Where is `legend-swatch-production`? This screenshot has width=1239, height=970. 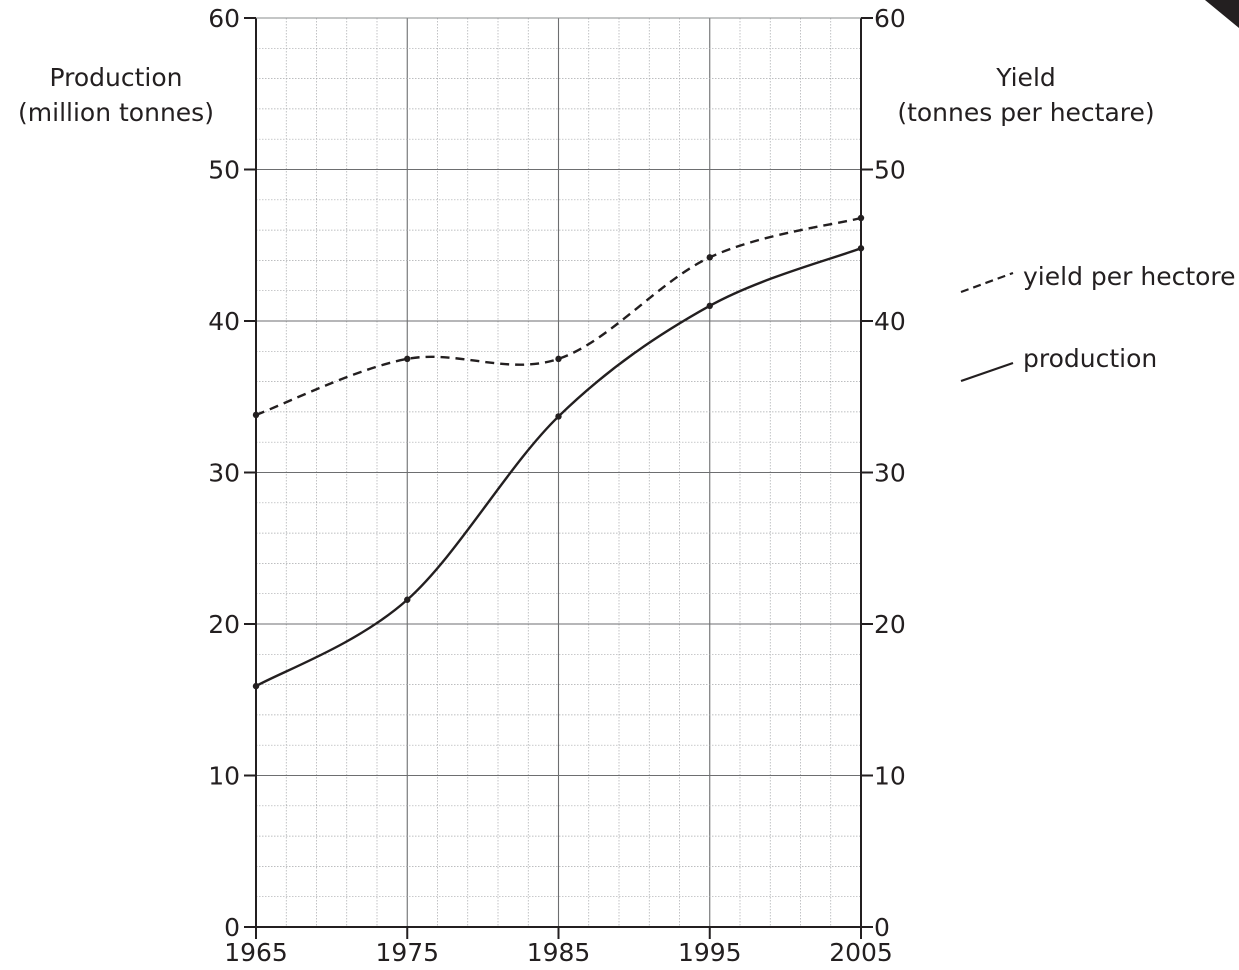
legend-swatch-production is located at coordinates (987, 372).